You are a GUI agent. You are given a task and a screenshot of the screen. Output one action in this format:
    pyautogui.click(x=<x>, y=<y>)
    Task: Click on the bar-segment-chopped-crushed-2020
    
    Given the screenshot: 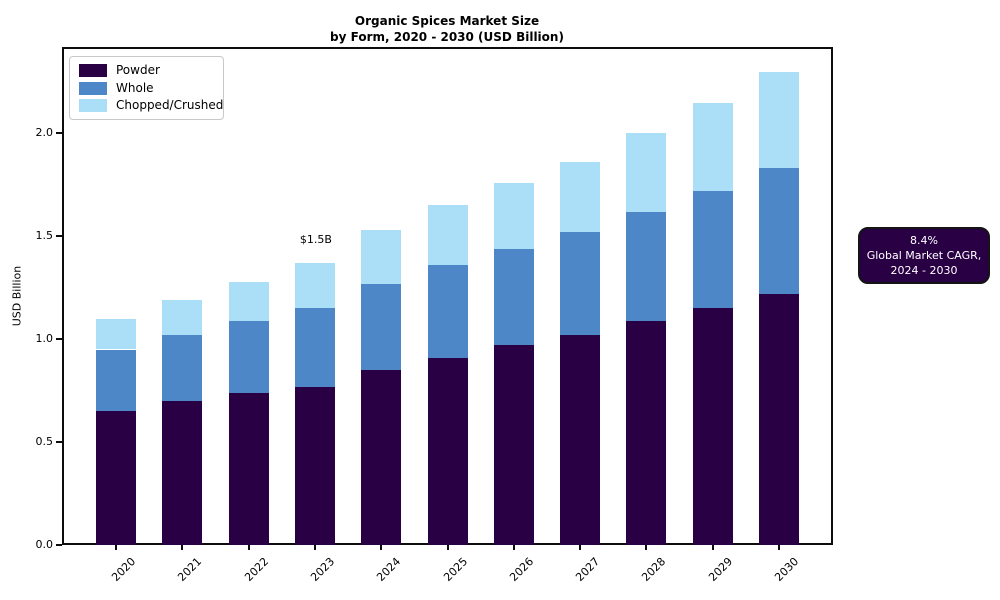 What is the action you would take?
    pyautogui.click(x=116, y=334)
    